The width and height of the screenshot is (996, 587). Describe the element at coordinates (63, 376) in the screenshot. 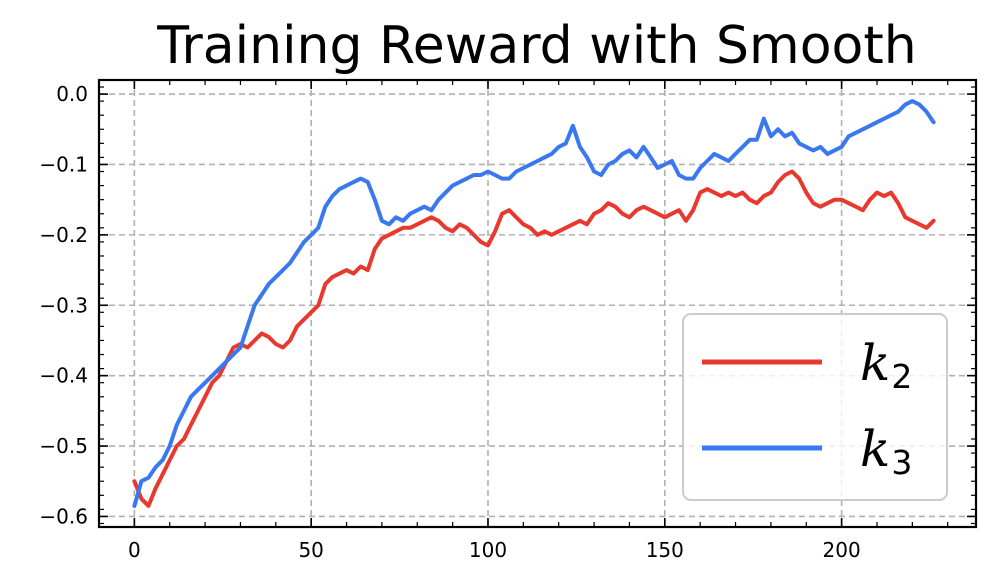

I see `y-tick-label: −0.4` at that location.